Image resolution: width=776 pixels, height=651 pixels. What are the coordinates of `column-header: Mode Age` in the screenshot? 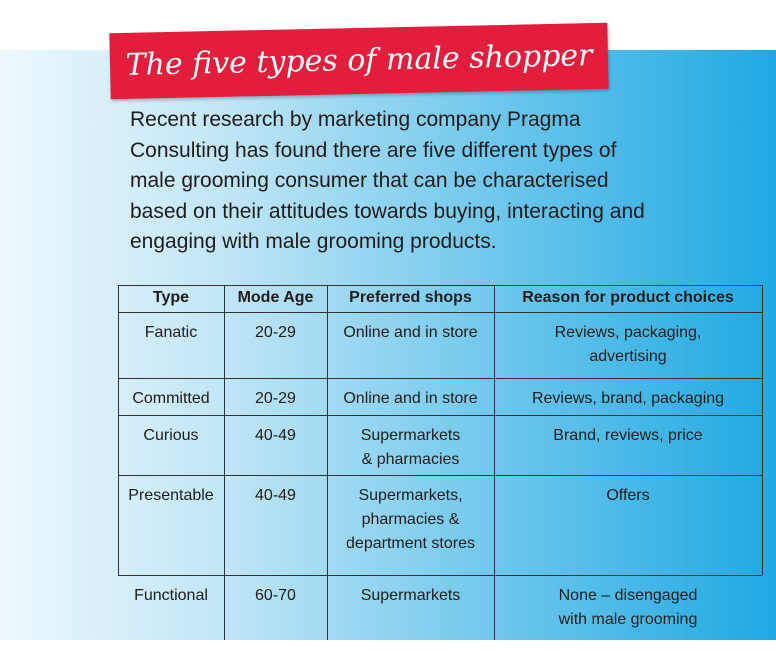 It's located at (275, 297).